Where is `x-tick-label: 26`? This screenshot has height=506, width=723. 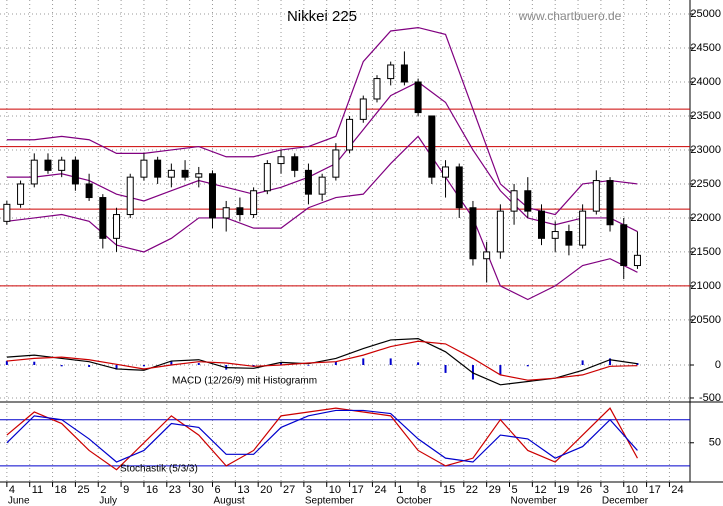
x-tick-label: 26 is located at coordinates (586, 490).